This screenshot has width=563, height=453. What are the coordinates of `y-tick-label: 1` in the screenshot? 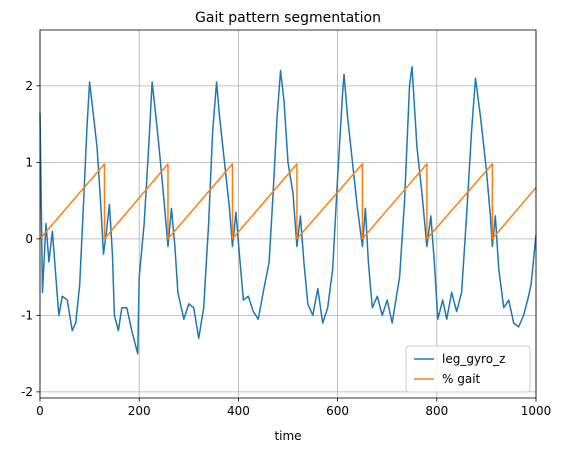 It's located at (29, 162).